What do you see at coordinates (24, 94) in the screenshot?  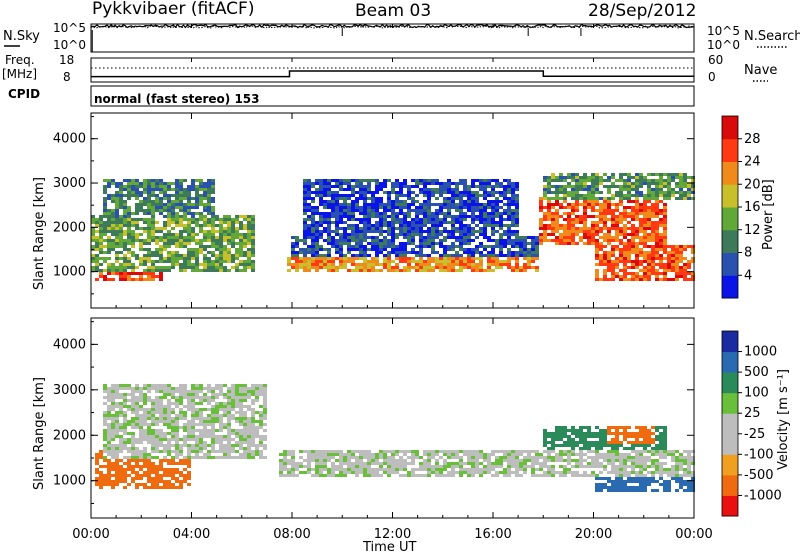 I see `cpid-label: CPID` at bounding box center [24, 94].